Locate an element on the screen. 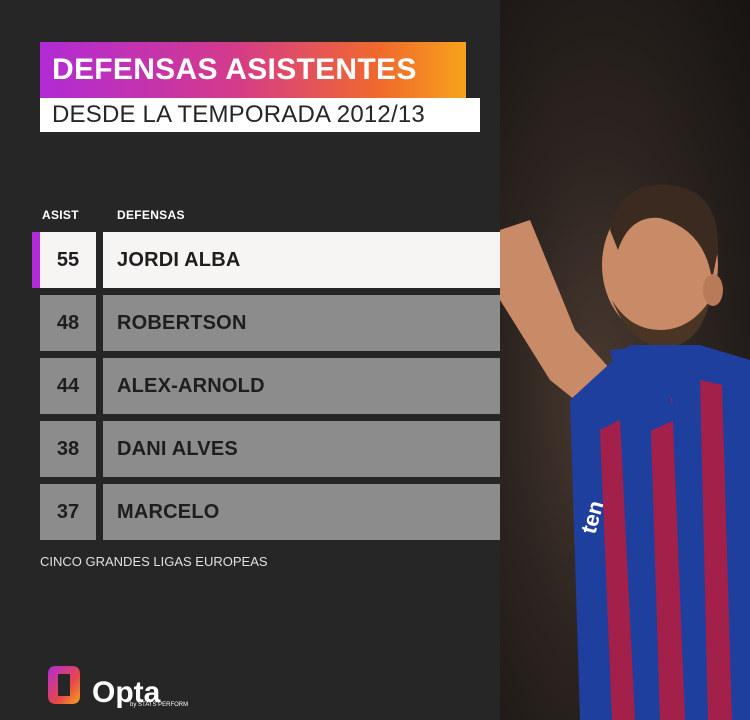 Image resolution: width=750 pixels, height=720 pixels. assists-value: 37 is located at coordinates (68, 512).